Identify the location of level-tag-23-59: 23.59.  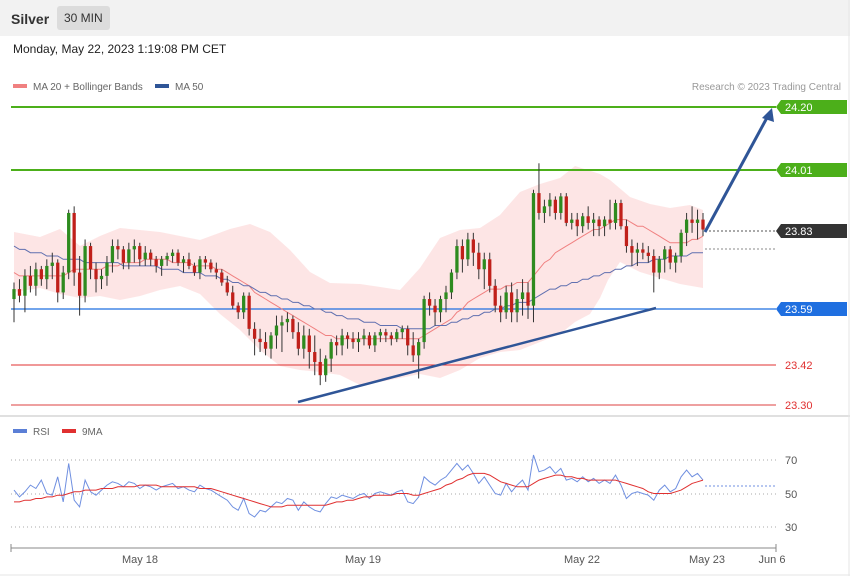
(811, 309).